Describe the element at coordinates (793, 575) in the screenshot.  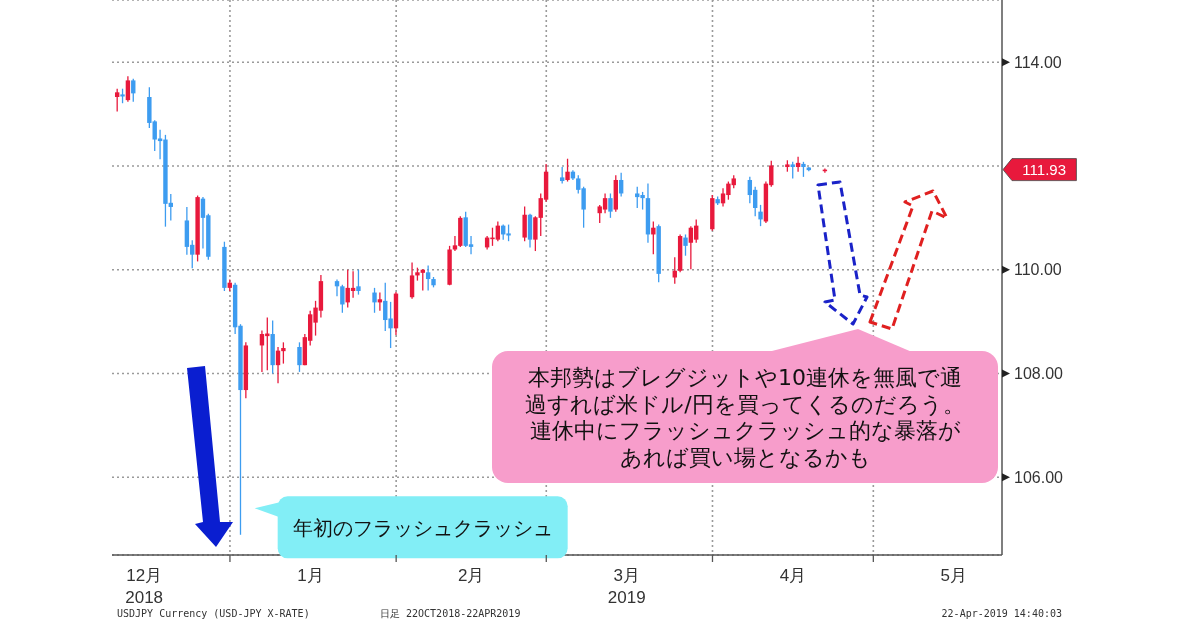
I see `x-tick-label: 4月` at that location.